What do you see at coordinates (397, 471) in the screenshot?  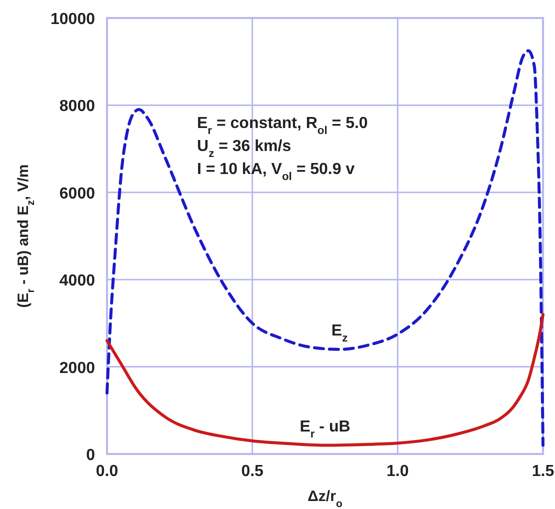 I see `x-tick-label: 1.0` at bounding box center [397, 471].